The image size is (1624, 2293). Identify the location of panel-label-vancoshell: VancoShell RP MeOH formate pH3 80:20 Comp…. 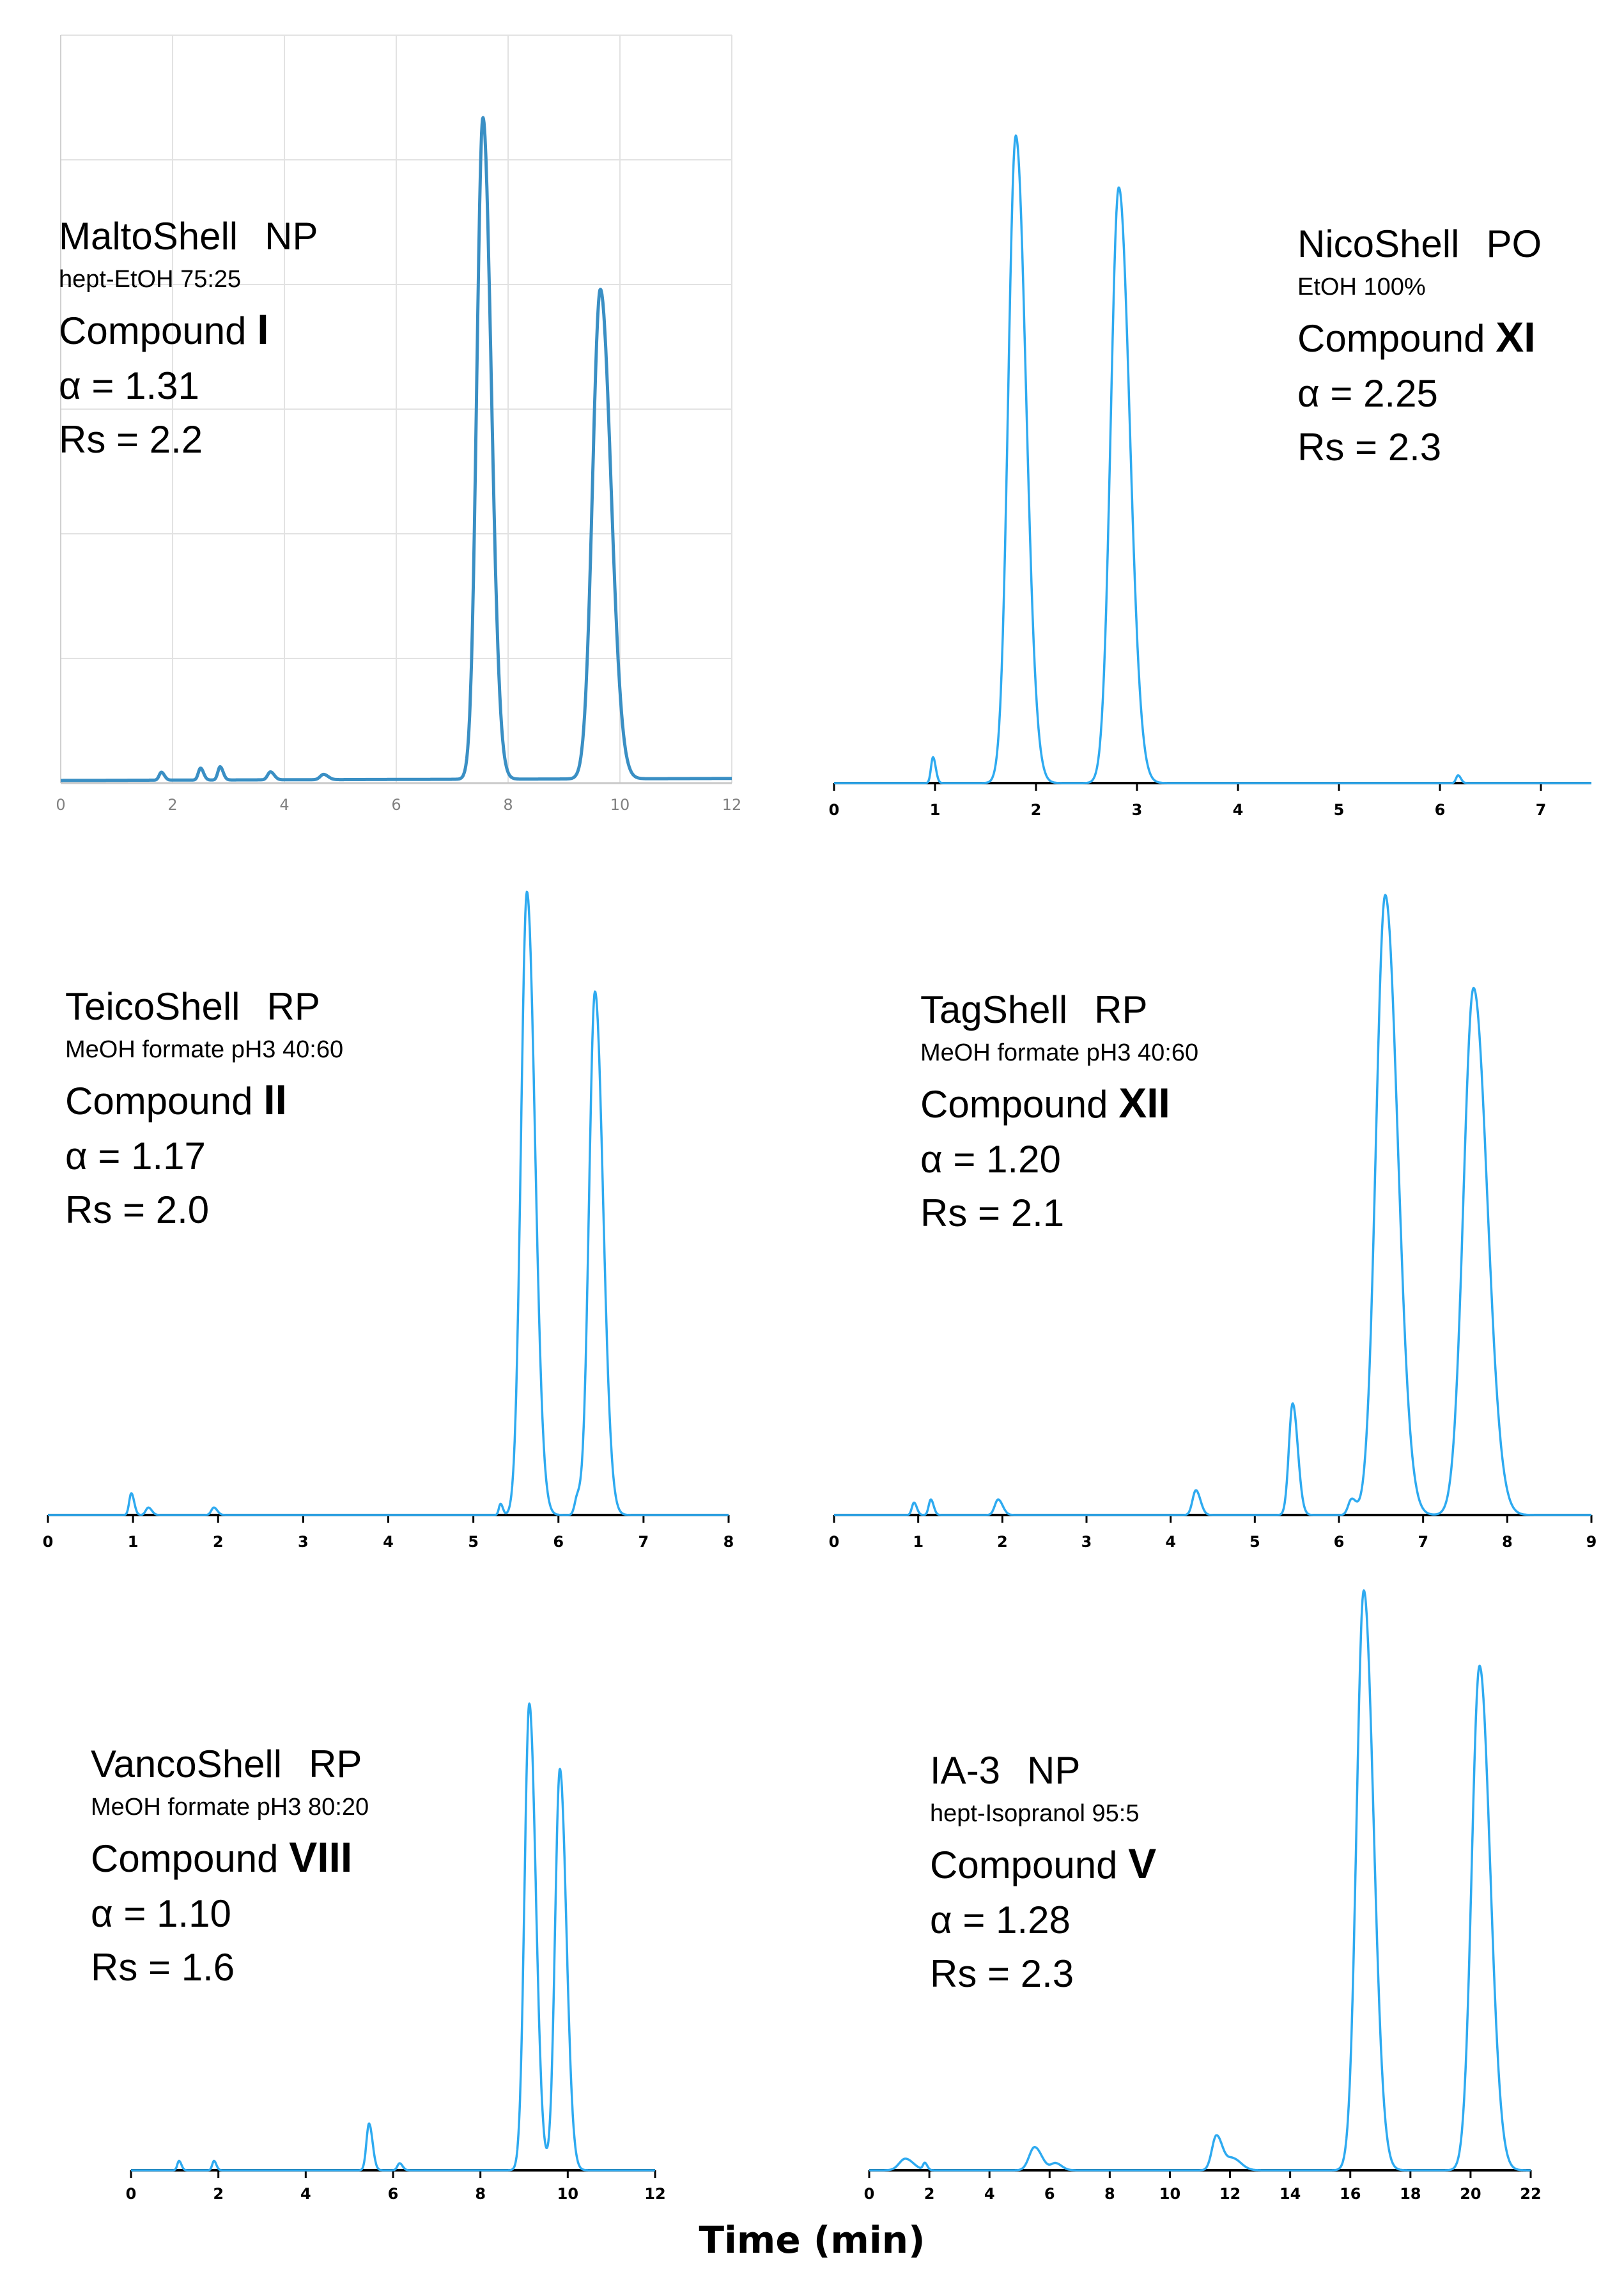
(230, 1866).